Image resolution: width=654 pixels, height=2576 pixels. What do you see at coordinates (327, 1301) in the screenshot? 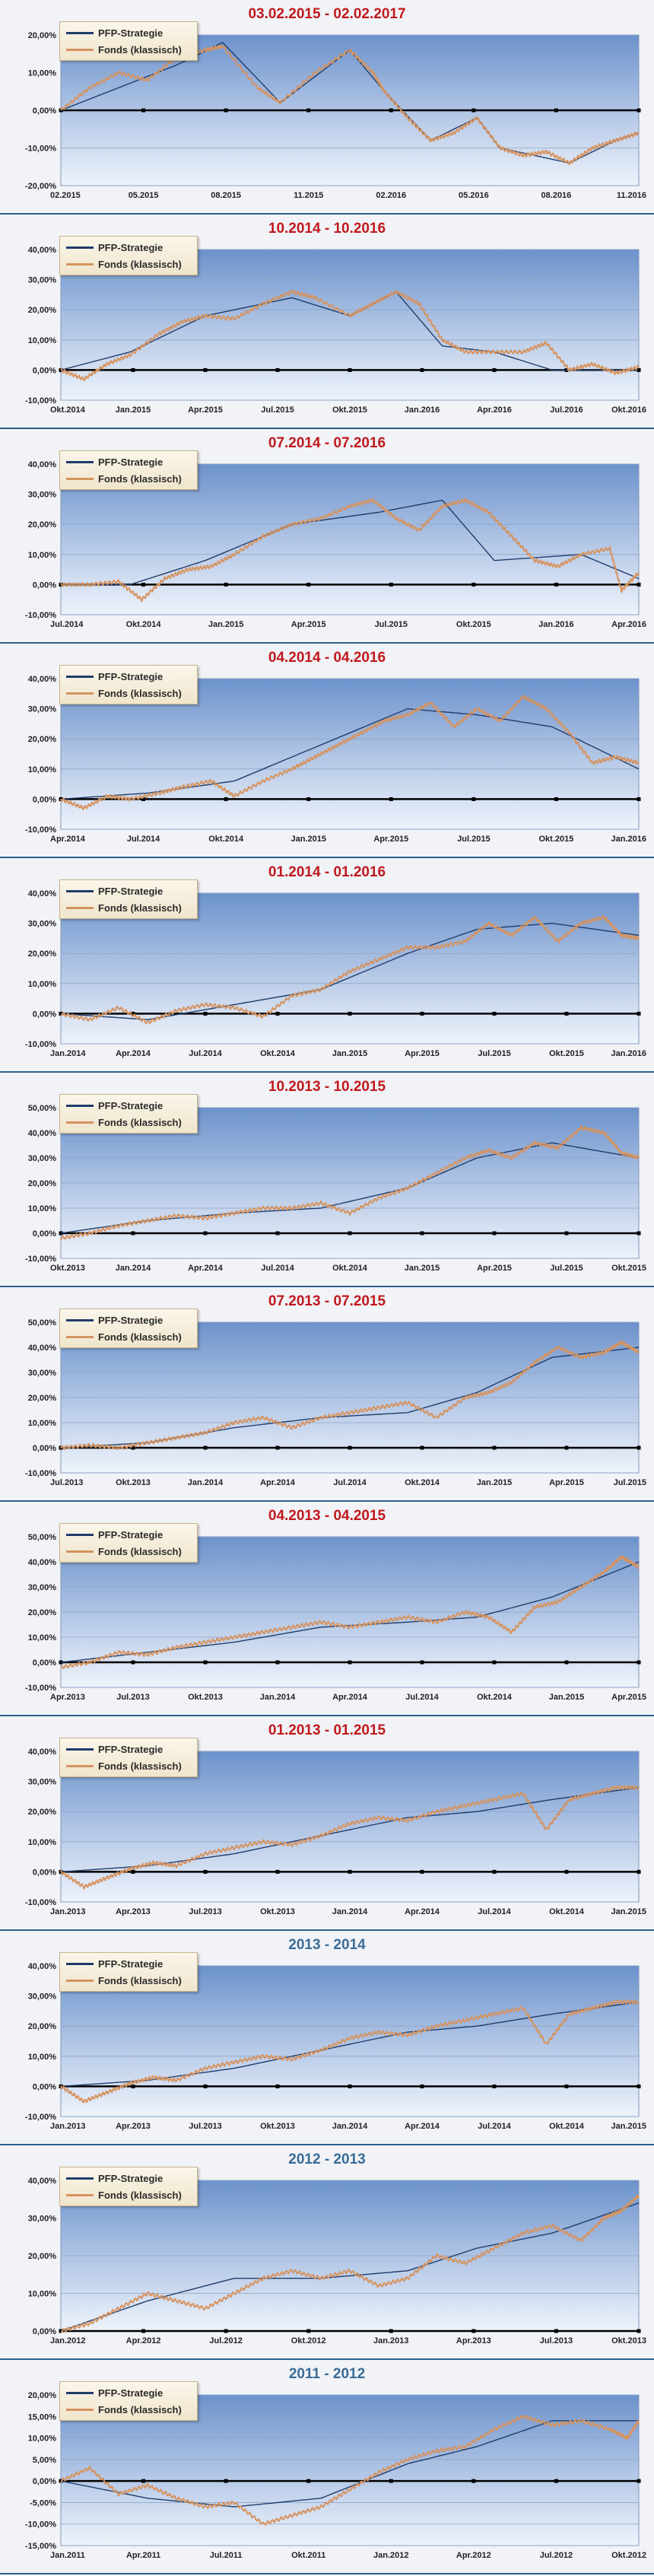
I see `chart-title: 07.2013 - 07.2015` at bounding box center [327, 1301].